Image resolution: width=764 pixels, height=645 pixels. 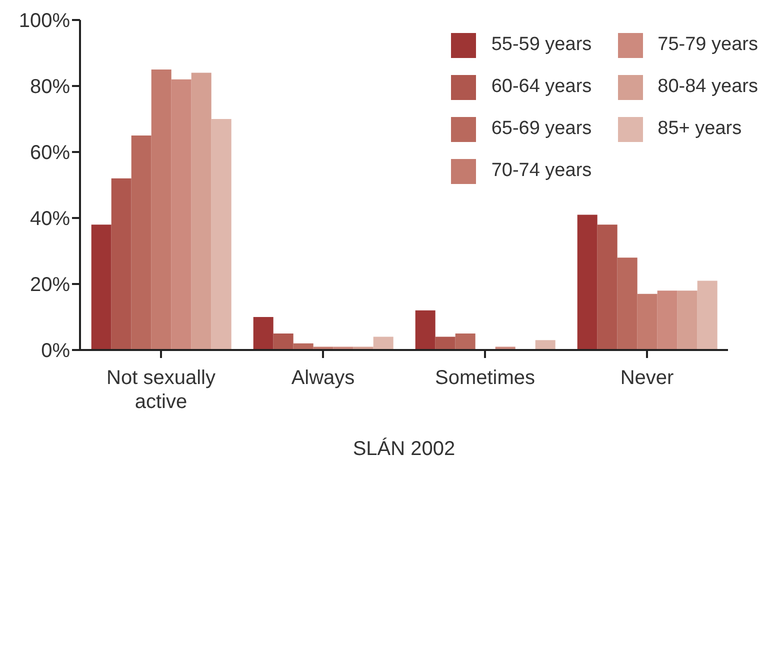 What do you see at coordinates (44, 21) in the screenshot?
I see `y-tick-label: 100%` at bounding box center [44, 21].